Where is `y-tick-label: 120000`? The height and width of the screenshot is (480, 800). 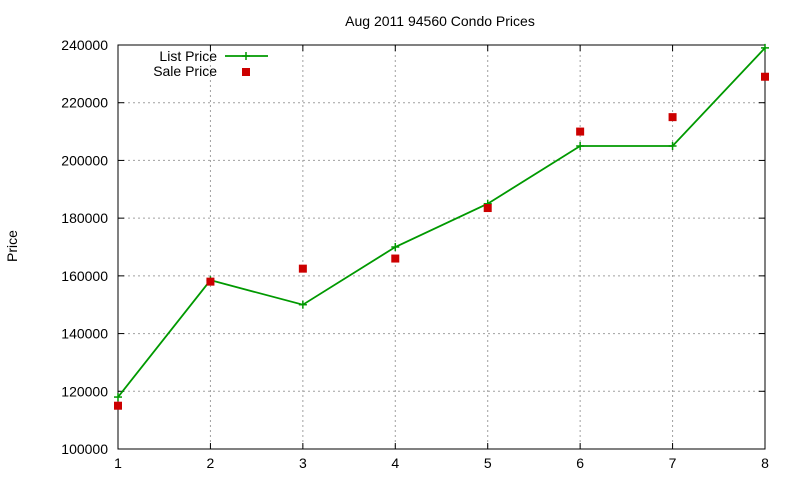
y-tick-label: 120000 is located at coordinates (84, 391).